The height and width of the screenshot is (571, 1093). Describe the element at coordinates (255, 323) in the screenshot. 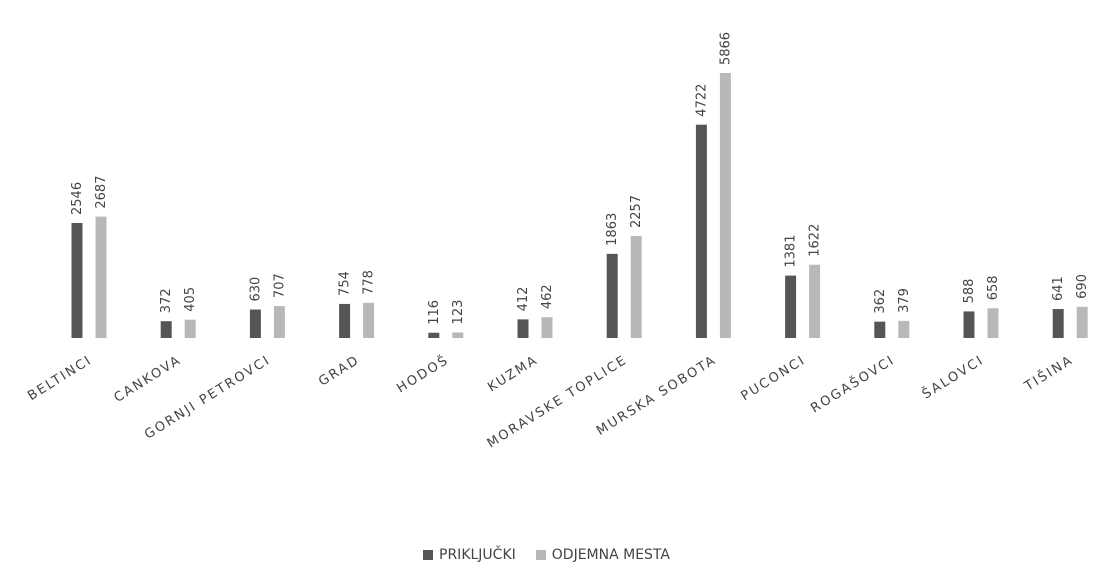

I see `bar-gornji-petrovci-prikljucki` at that location.